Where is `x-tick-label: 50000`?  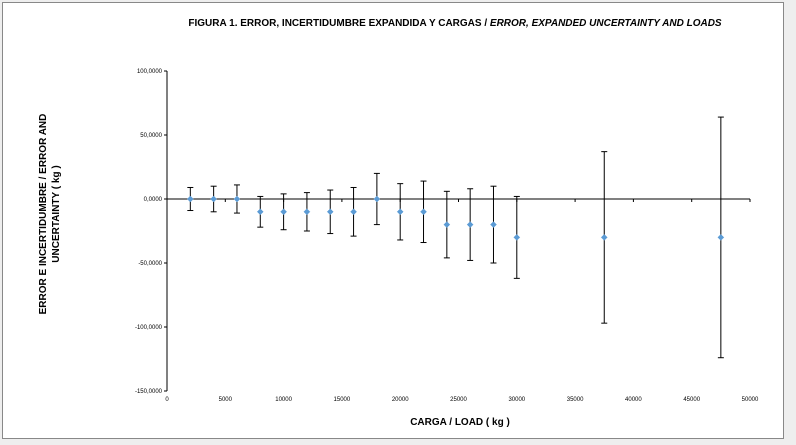
x-tick-label: 50000 is located at coordinates (750, 400).